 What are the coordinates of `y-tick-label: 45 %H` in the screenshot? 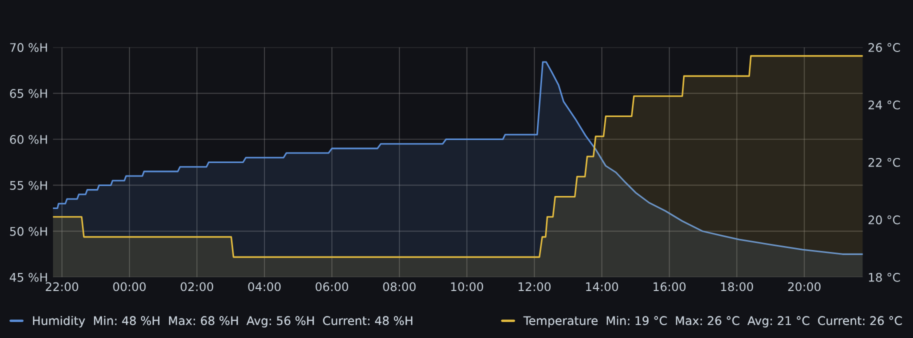 It's located at (28, 277).